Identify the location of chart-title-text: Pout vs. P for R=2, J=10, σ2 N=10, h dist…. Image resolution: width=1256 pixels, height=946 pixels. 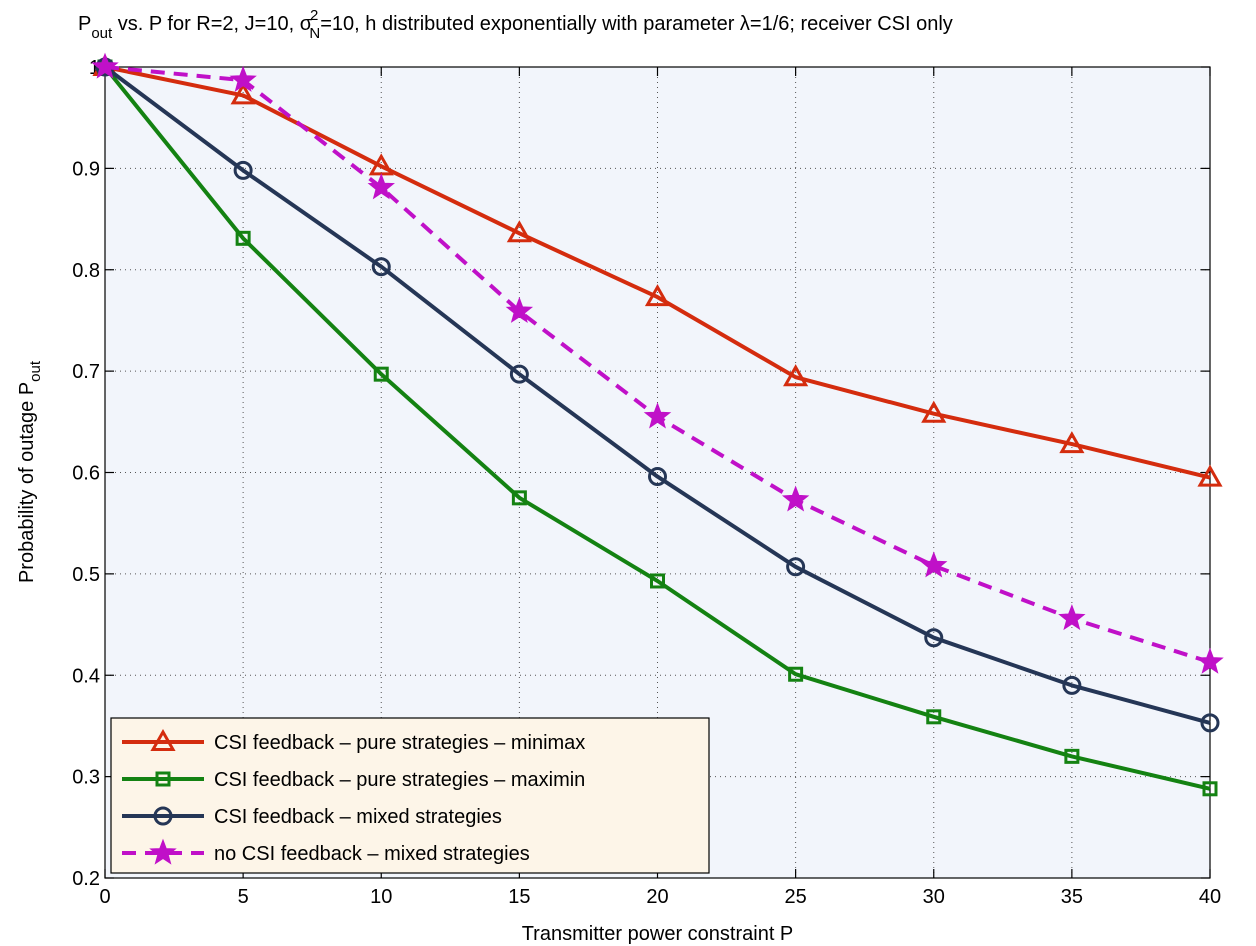
(515, 24).